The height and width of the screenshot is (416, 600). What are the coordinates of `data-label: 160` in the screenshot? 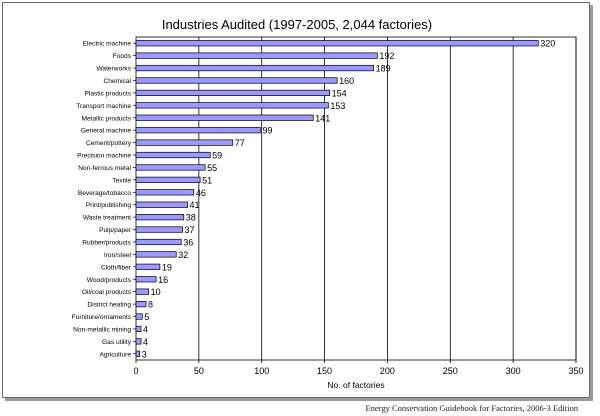 It's located at (346, 81).